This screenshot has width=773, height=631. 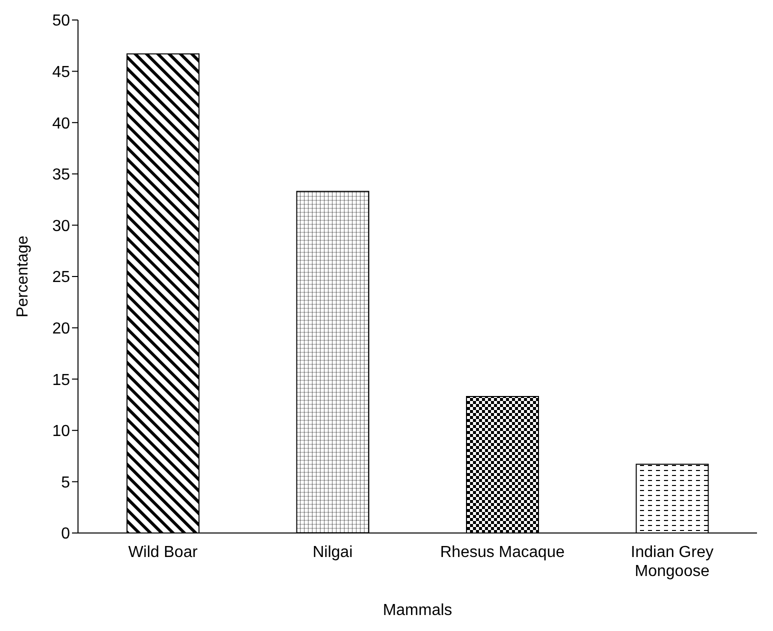 I want to click on x-axis-title: Mammals, so click(x=417, y=610).